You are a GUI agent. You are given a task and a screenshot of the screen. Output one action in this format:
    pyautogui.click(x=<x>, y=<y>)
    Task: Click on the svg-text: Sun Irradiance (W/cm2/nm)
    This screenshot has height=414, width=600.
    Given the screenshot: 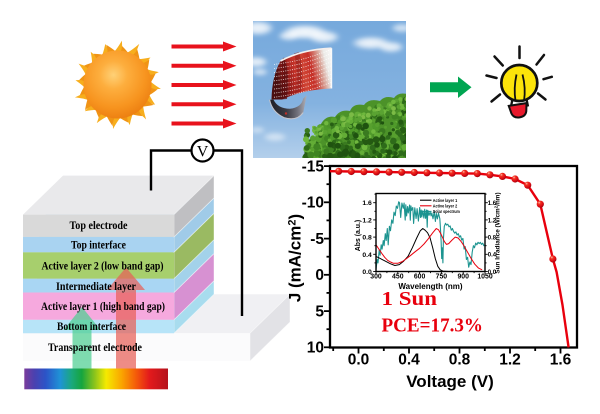 What is the action you would take?
    pyautogui.click(x=498, y=232)
    